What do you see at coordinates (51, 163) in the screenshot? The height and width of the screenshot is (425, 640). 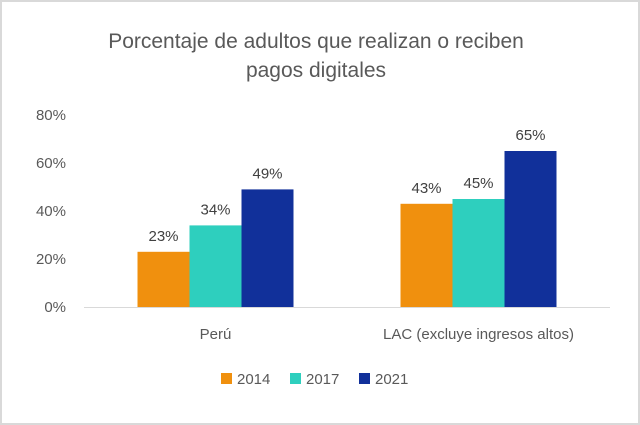 I see `y-tick-label: 60%` at bounding box center [51, 163].